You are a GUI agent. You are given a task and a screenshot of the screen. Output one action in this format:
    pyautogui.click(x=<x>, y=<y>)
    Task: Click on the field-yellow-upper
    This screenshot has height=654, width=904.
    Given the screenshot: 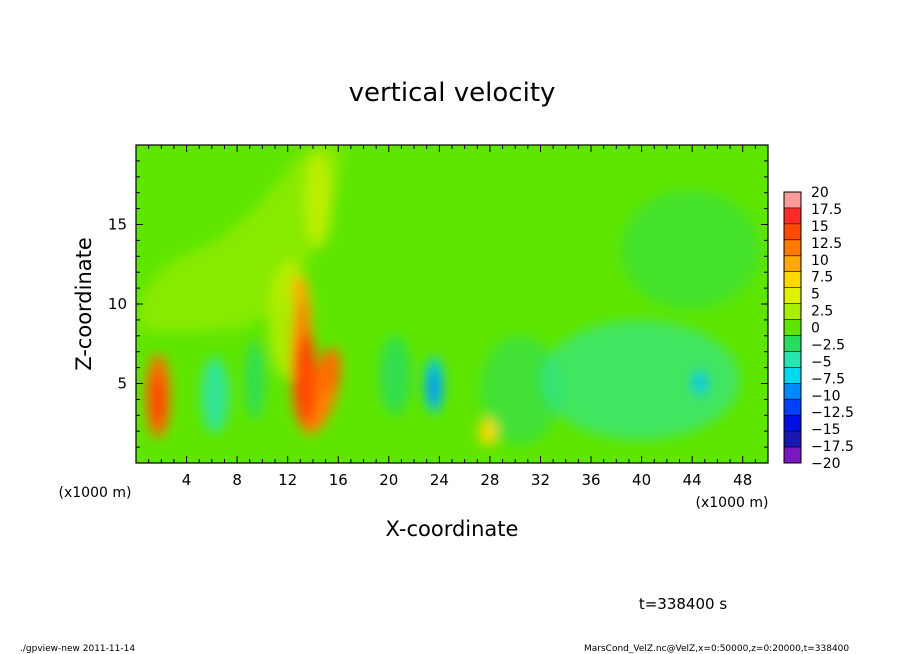 What is the action you would take?
    pyautogui.click(x=318, y=200)
    